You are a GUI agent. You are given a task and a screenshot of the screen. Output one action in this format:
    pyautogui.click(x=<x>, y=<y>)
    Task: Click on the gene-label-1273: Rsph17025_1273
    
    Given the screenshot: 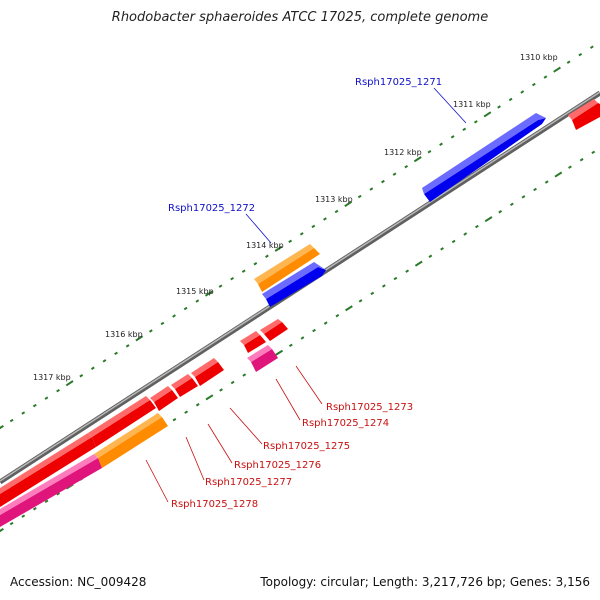 What is the action you would take?
    pyautogui.click(x=369, y=407)
    